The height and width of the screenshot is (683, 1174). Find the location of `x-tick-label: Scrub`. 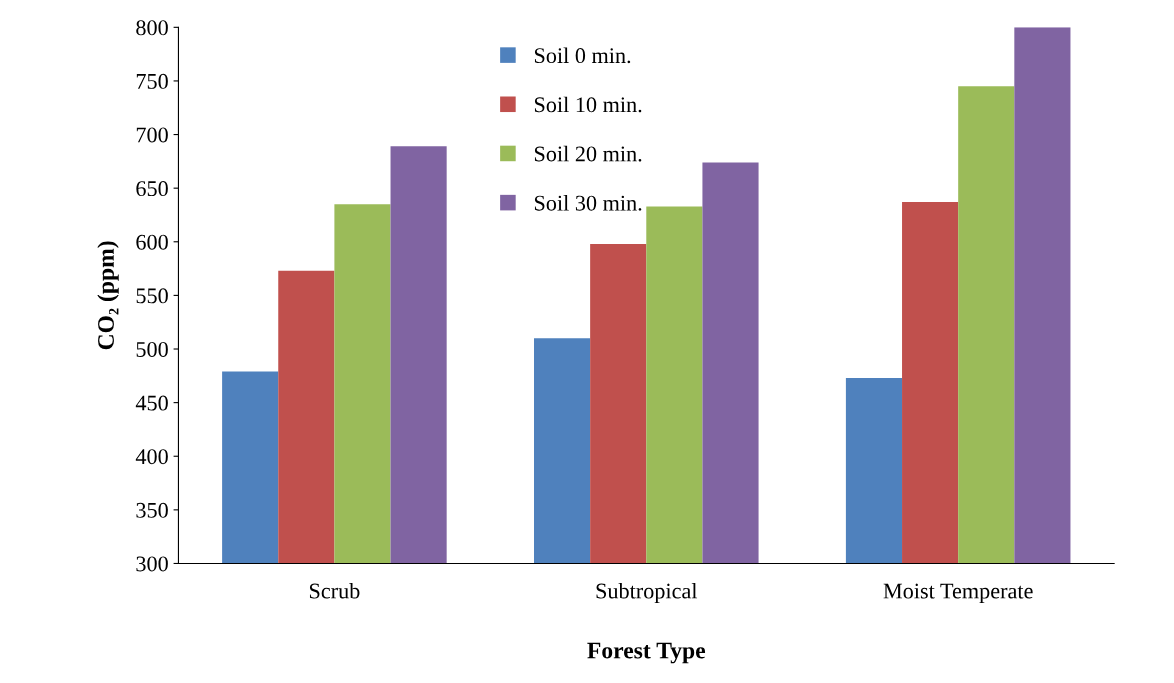

x-tick-label: Scrub is located at coordinates (334, 590).